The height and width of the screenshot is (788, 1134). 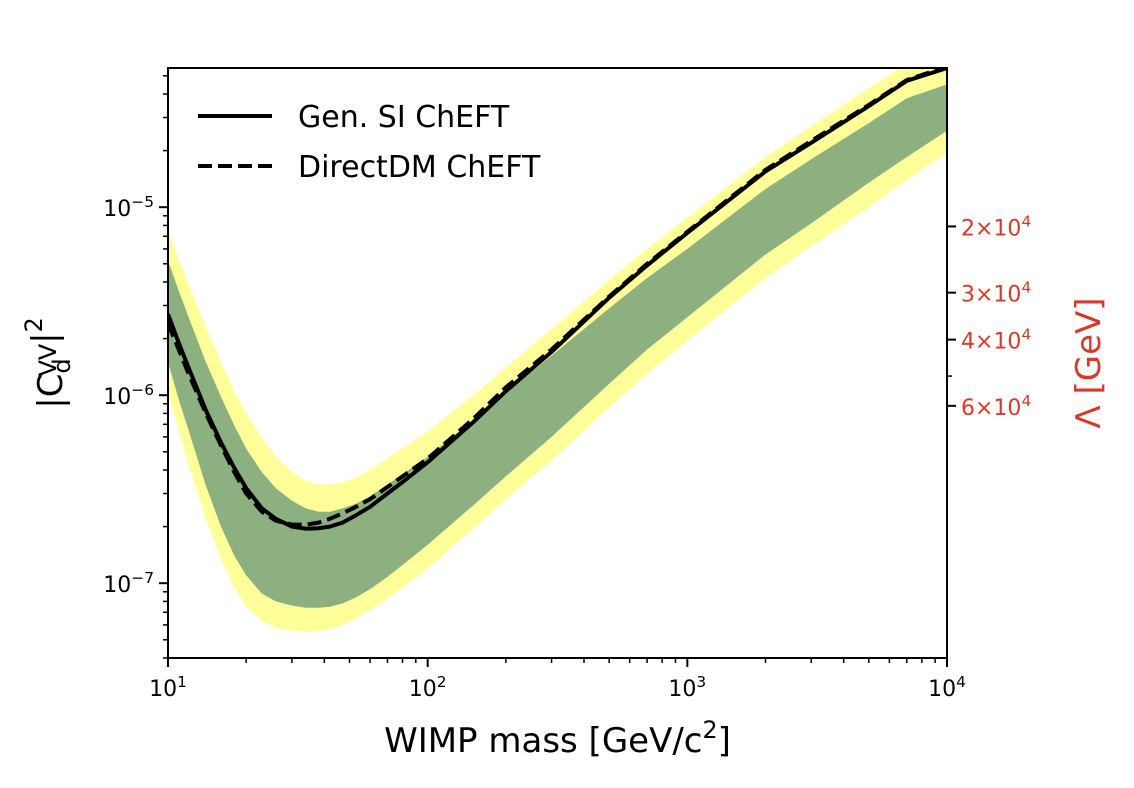 I want to click on secondary-y-tick-label: 4×104, so click(x=996, y=340).